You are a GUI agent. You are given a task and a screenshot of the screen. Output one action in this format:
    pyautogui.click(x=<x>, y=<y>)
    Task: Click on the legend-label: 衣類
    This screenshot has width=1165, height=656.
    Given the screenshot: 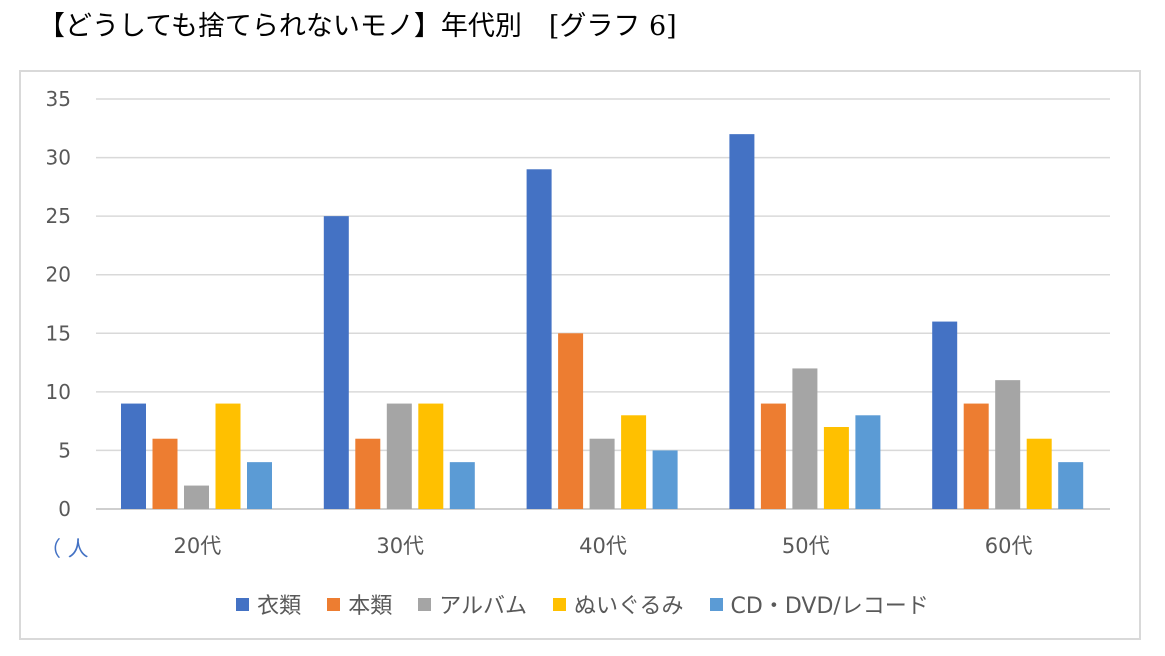 What is the action you would take?
    pyautogui.click(x=279, y=606)
    